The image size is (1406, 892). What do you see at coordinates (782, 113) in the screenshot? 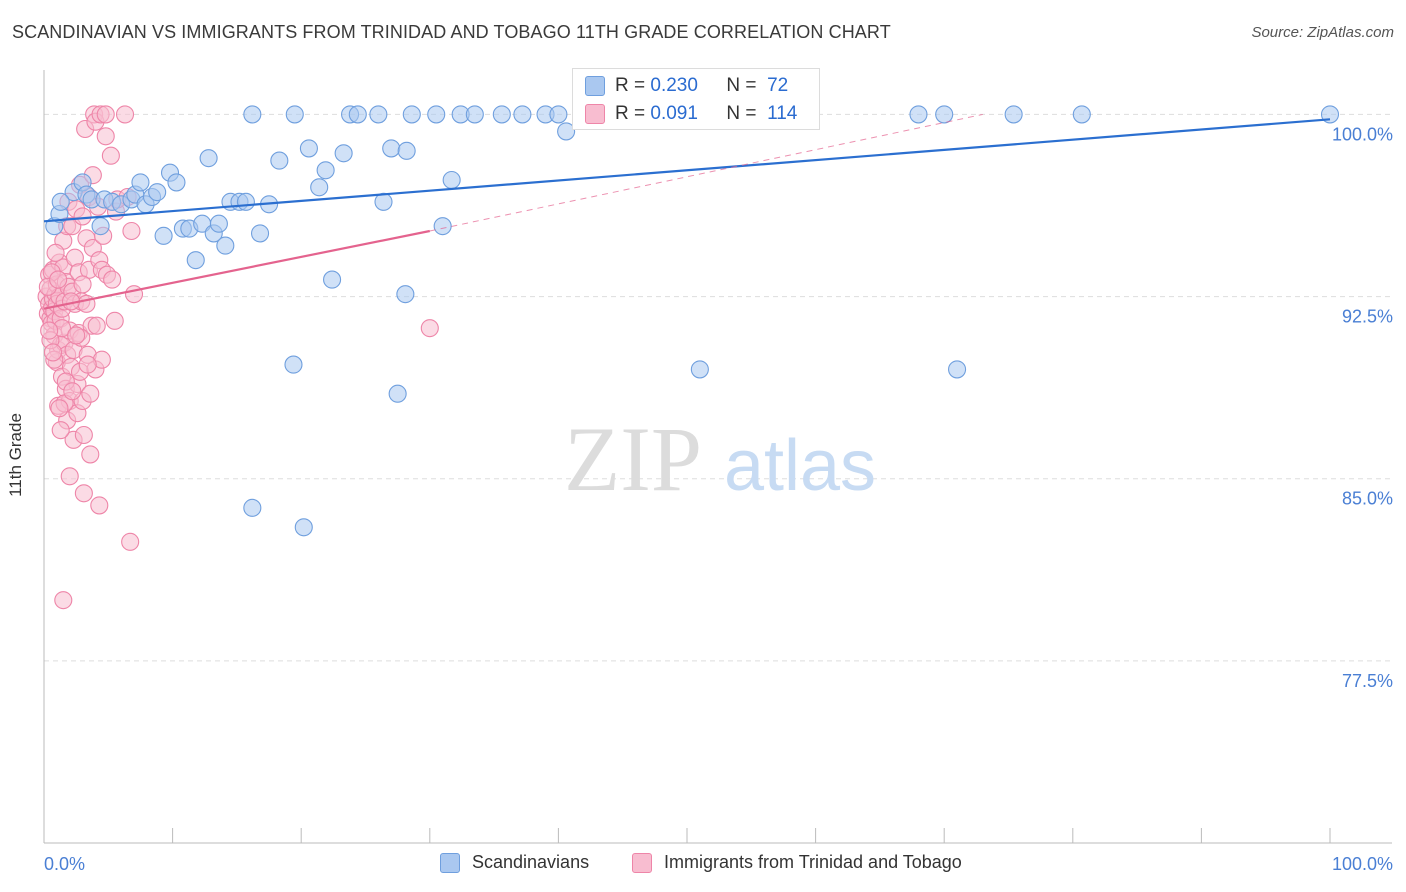
I see `pink-n-value: 114` at bounding box center [782, 113].